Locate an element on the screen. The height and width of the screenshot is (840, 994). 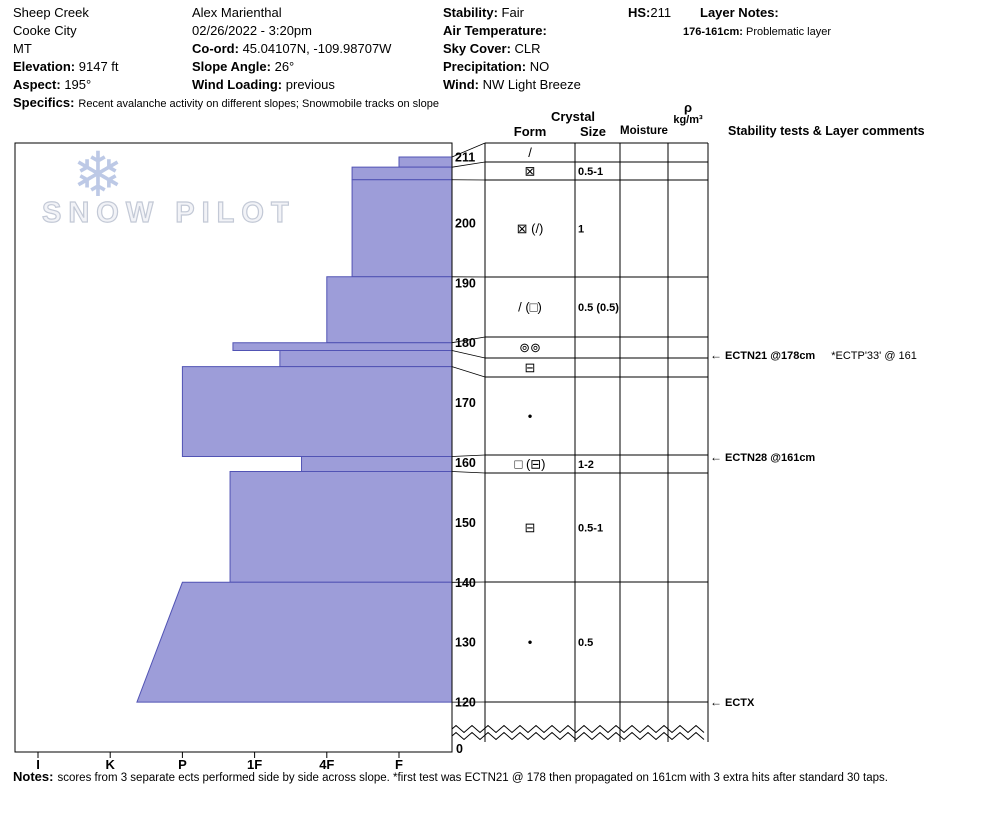
notes-label: Notes: is located at coordinates (33, 776).